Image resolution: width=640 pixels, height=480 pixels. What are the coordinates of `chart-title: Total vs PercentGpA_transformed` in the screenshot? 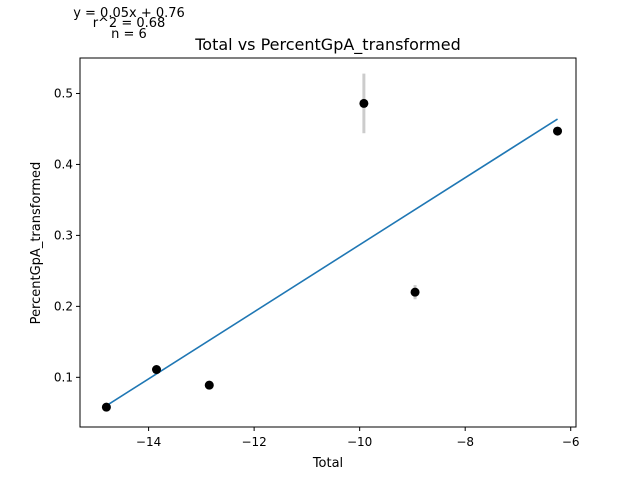 It's located at (327, 45).